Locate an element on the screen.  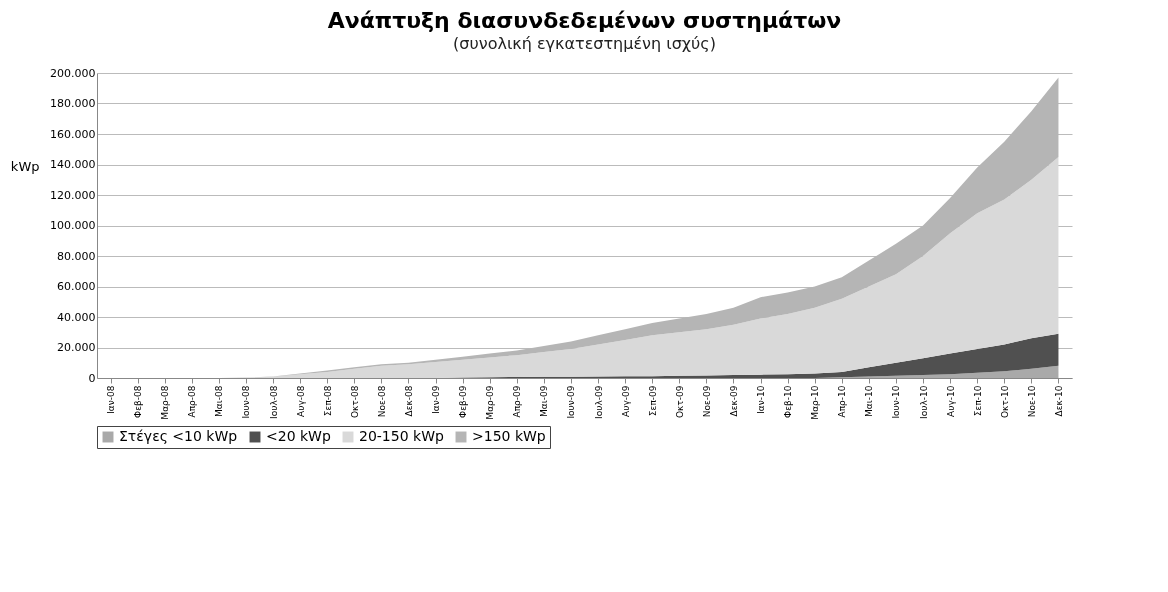
y-tick-label: 200.000 is located at coordinates (73, 73).